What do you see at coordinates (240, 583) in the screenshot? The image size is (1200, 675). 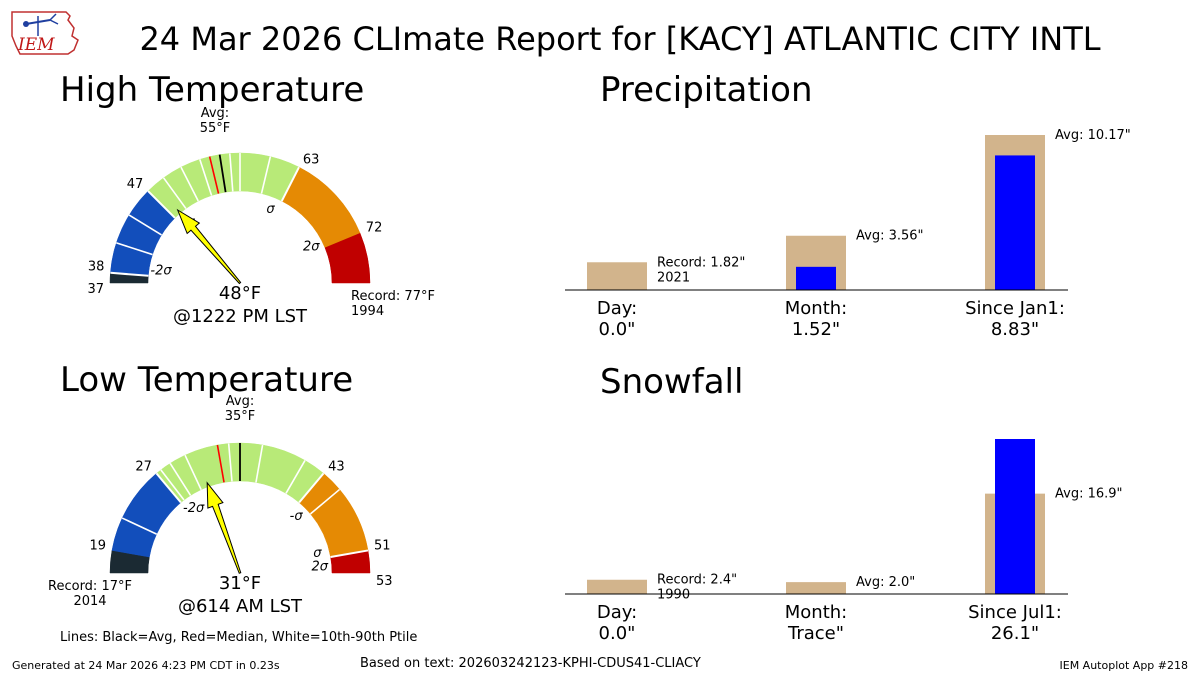 I see `gauge-value-label-1: 31°F` at bounding box center [240, 583].